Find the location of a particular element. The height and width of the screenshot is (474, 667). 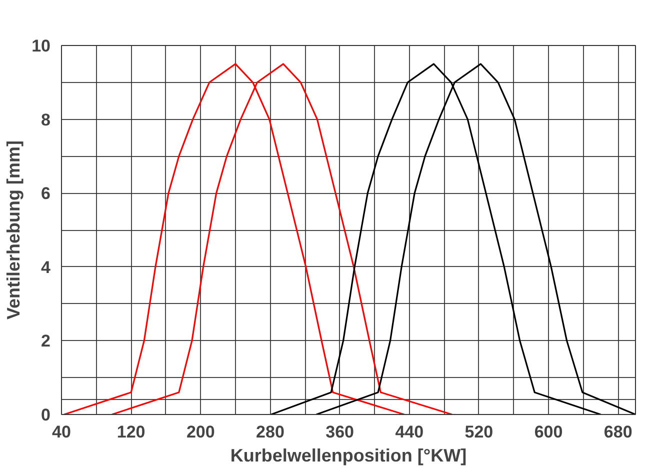

x-axis-title: Kurbelwellenposition [°KW] is located at coordinates (348, 456).